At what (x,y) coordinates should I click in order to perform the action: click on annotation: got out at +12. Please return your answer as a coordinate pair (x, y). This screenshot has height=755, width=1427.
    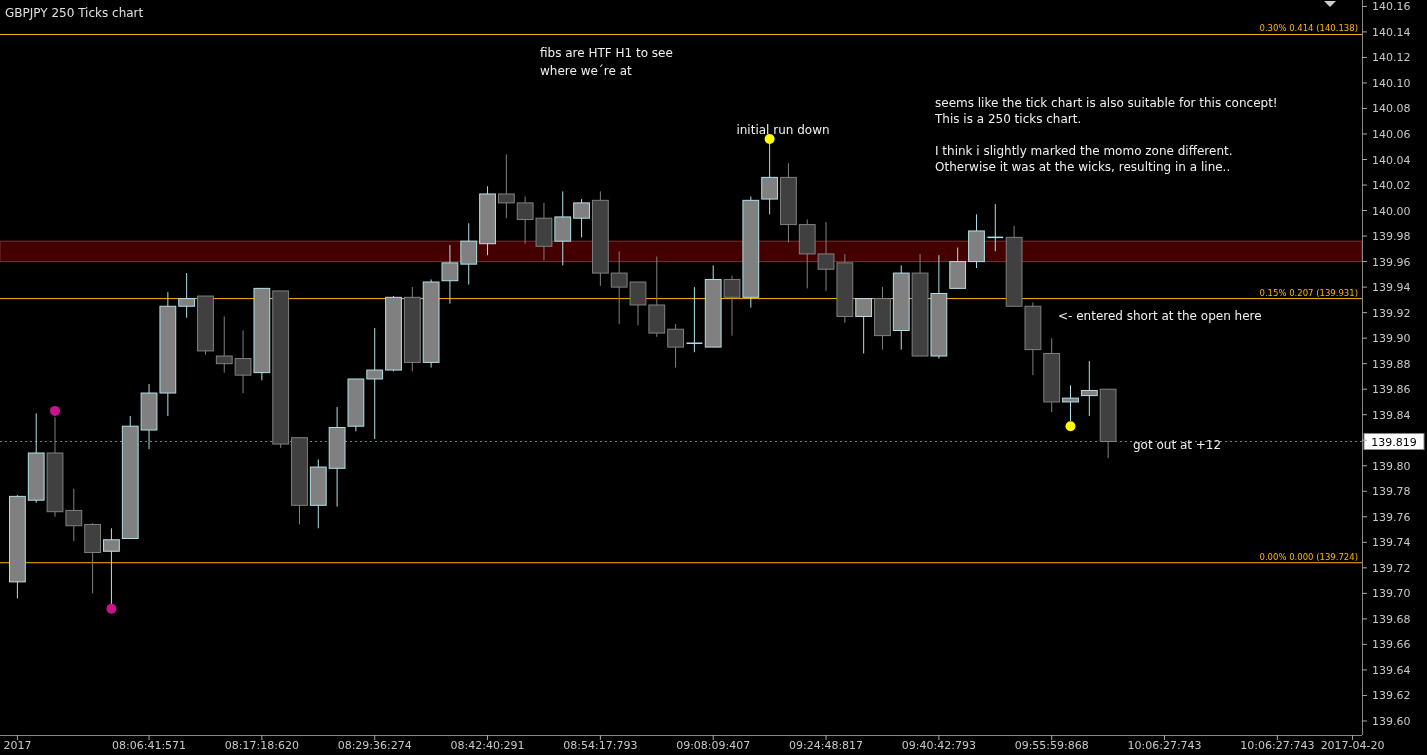
    Looking at the image, I should click on (1177, 445).